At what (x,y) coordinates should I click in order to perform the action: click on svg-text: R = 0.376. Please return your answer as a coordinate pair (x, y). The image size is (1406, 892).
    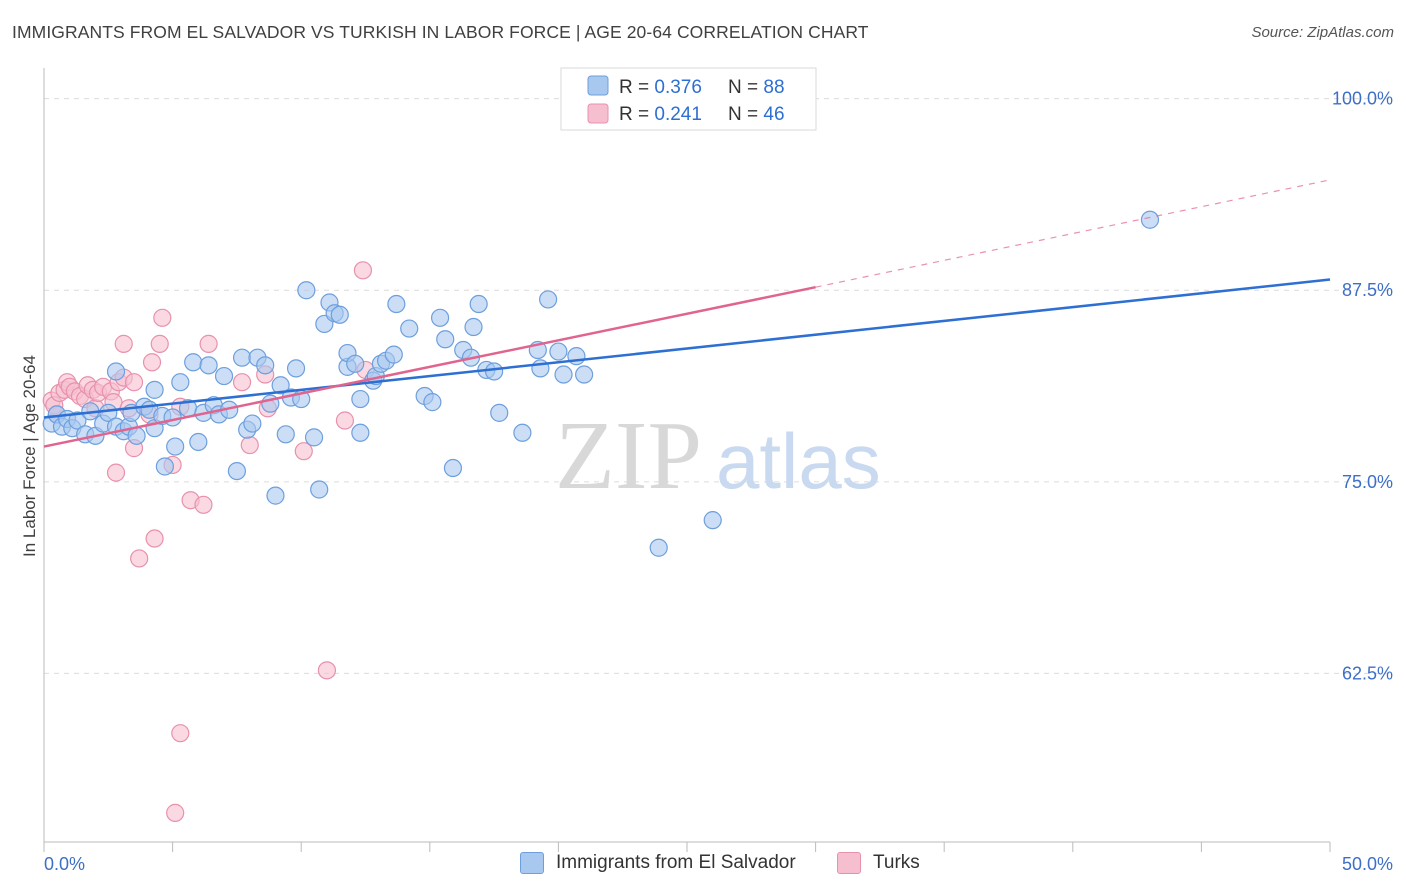
    Looking at the image, I should click on (660, 87).